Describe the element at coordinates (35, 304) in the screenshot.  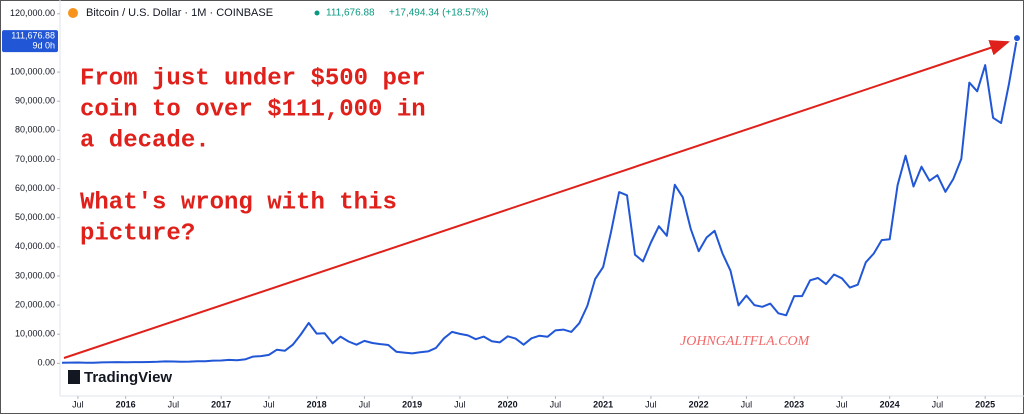
I see `y-tick-label: 20,000.00` at that location.